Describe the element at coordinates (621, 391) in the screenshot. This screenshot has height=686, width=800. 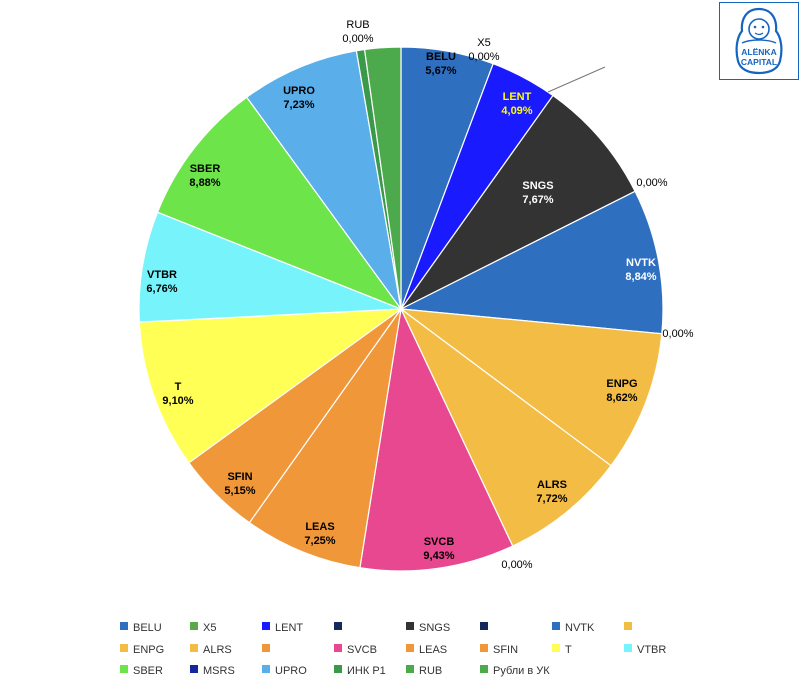
I see `slice-label: ENPG 8,62%` at that location.